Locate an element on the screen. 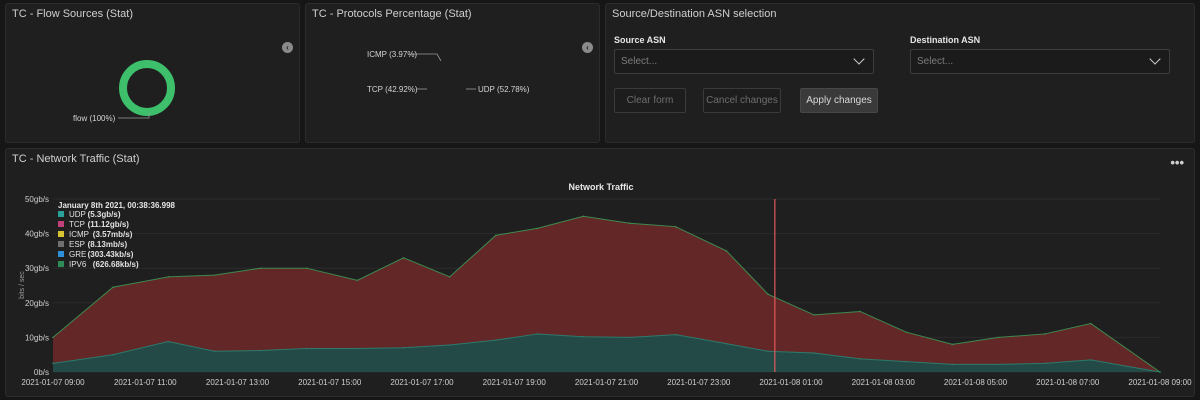 The width and height of the screenshot is (1200, 400). leader-line is located at coordinates (134, 116).